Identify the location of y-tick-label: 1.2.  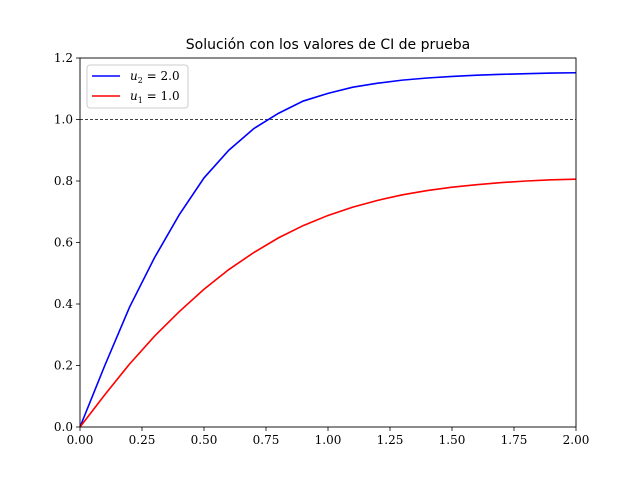
(63, 58).